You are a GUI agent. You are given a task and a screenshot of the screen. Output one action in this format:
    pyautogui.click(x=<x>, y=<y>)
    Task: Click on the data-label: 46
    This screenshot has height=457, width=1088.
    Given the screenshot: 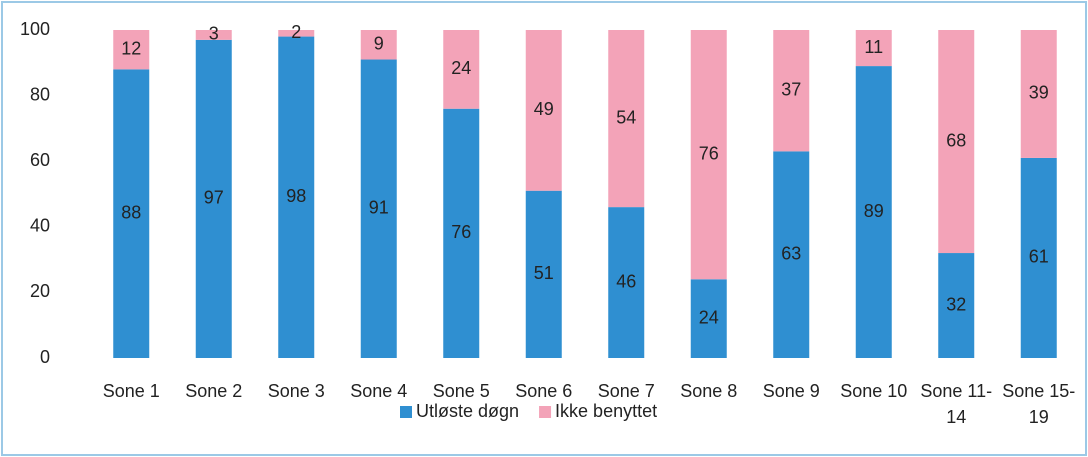 What is the action you would take?
    pyautogui.click(x=626, y=281)
    